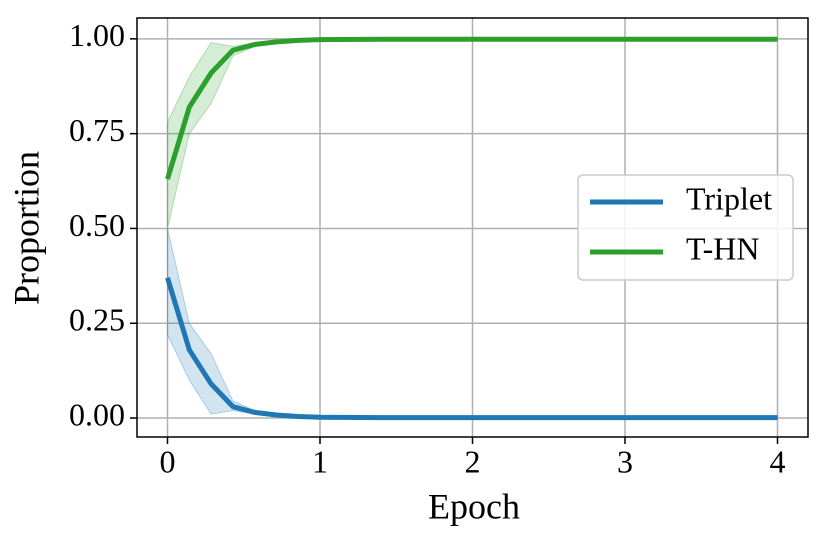 Image resolution: width=830 pixels, height=543 pixels. What do you see at coordinates (474, 506) in the screenshot?
I see `x-axis-label: Epoch` at bounding box center [474, 506].